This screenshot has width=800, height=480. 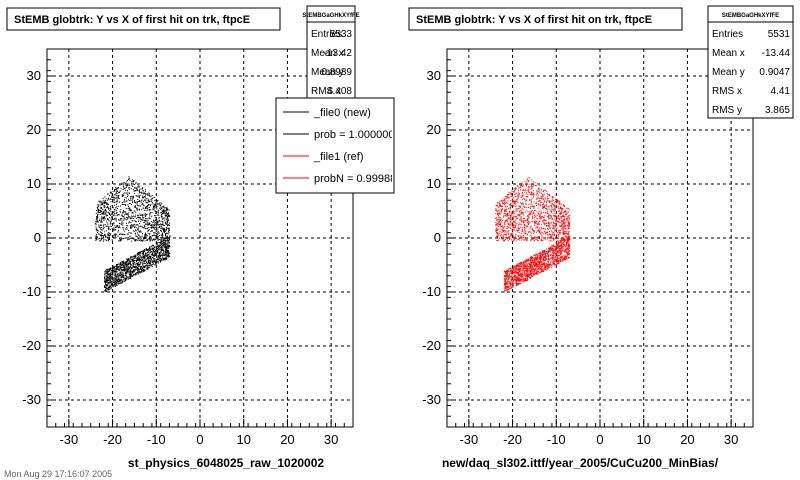 What do you see at coordinates (431, 399) in the screenshot?
I see `y-tick-label: -30` at bounding box center [431, 399].